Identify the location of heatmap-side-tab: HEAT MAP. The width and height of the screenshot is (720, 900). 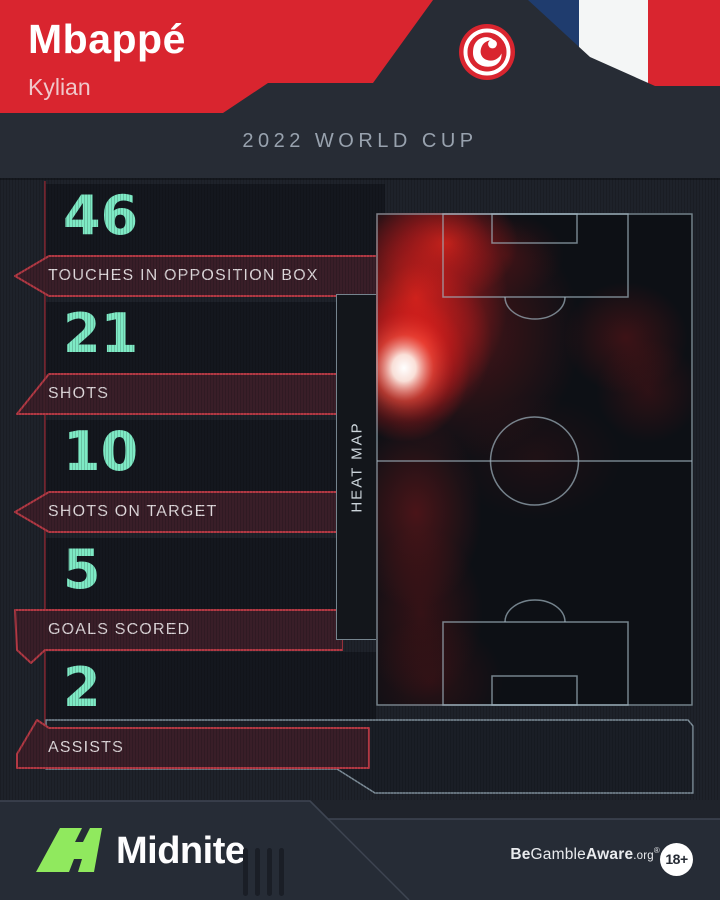
(356, 467).